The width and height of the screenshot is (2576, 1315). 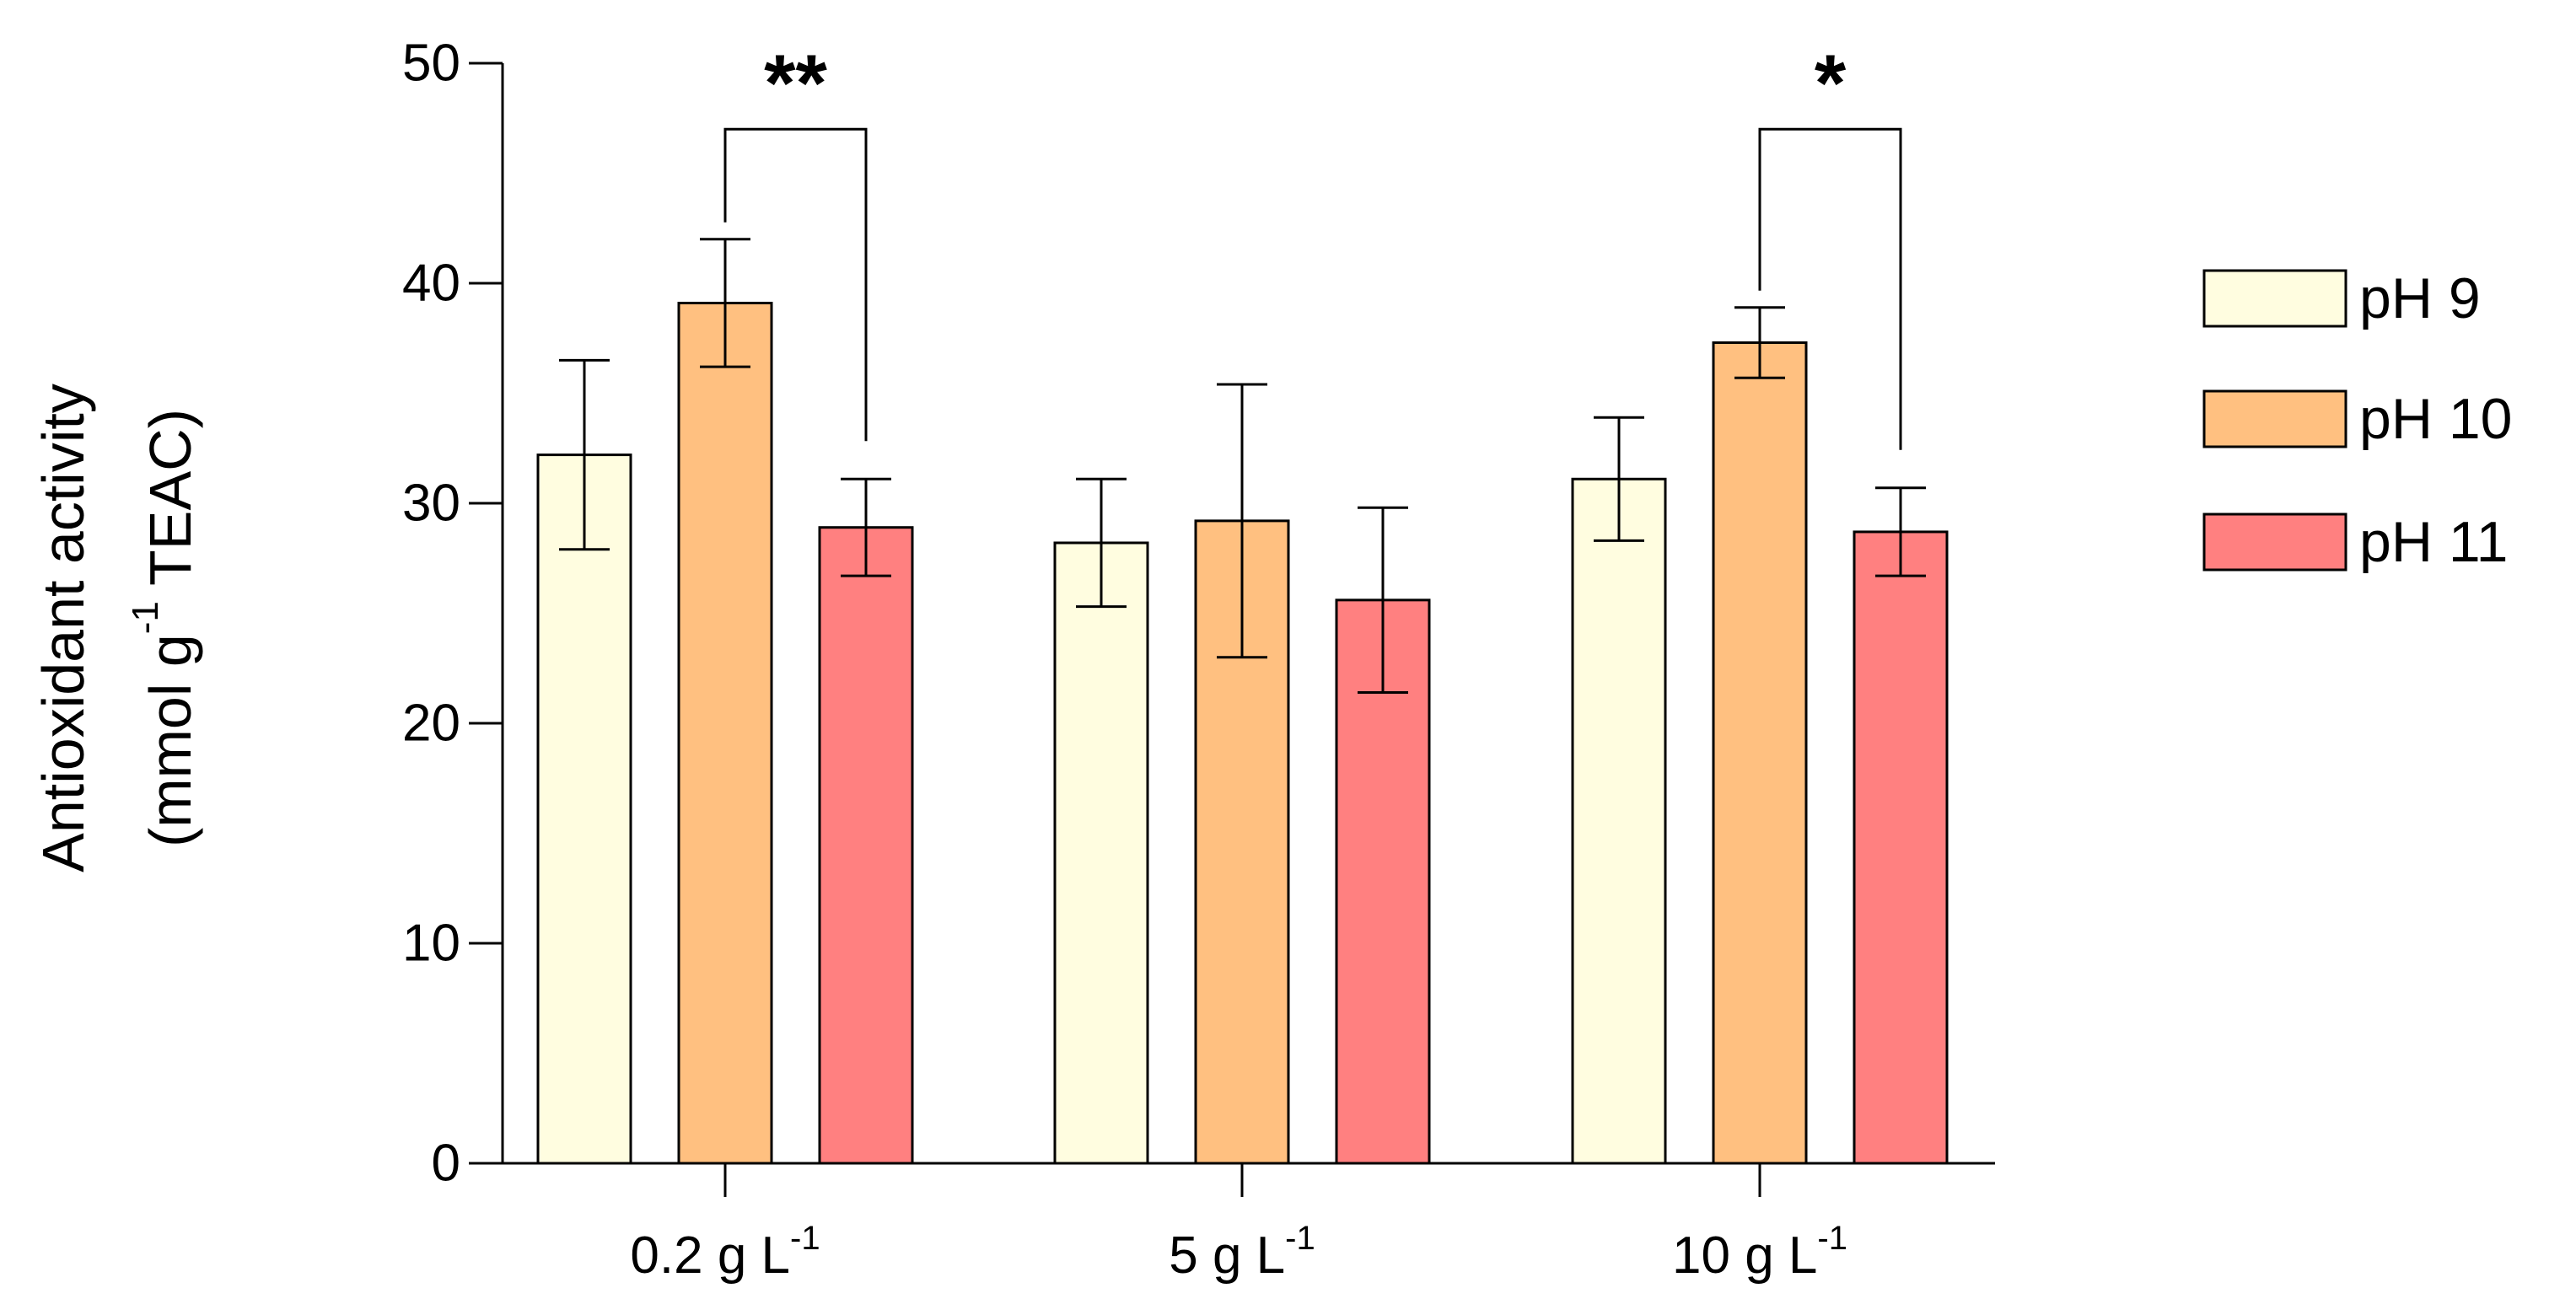 What do you see at coordinates (63, 628) in the screenshot?
I see `y-axis-title-line1: Antioxidant activity` at bounding box center [63, 628].